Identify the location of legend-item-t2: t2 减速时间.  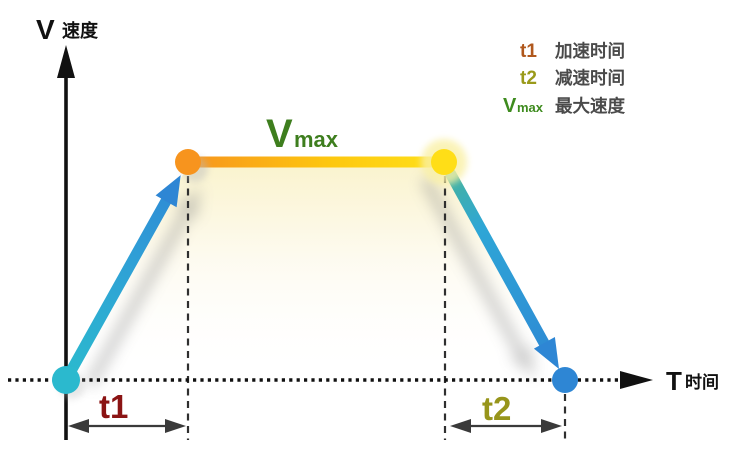
(572, 78).